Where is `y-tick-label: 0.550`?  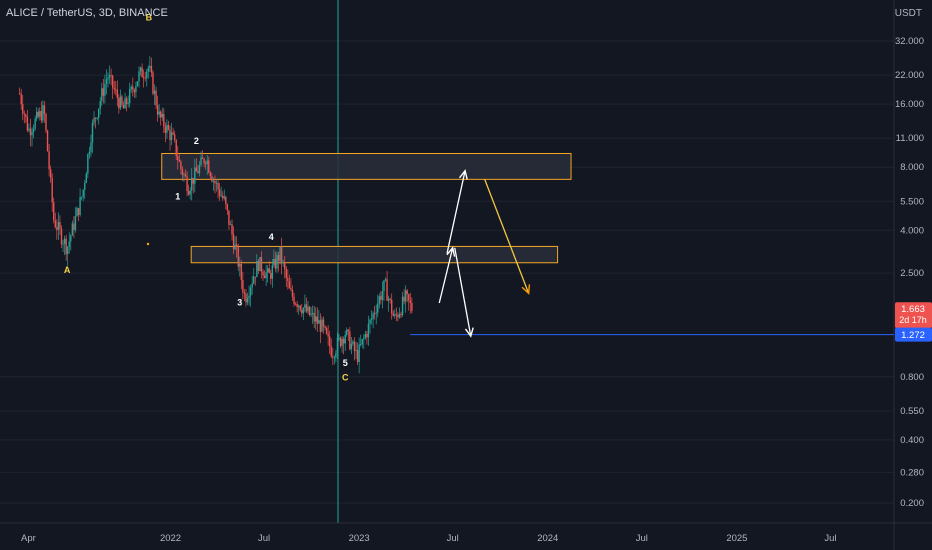
y-tick-label: 0.550 is located at coordinates (912, 411).